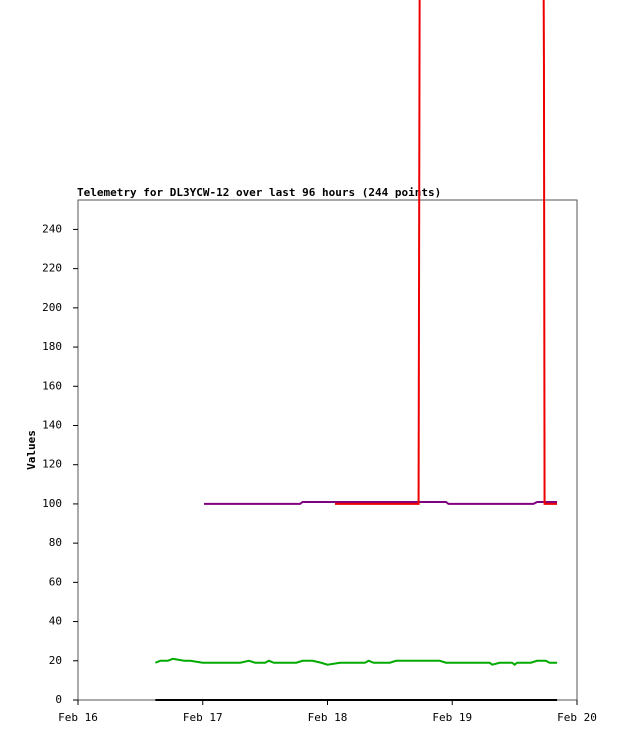  I want to click on y-tick-label: 240, so click(52, 228).